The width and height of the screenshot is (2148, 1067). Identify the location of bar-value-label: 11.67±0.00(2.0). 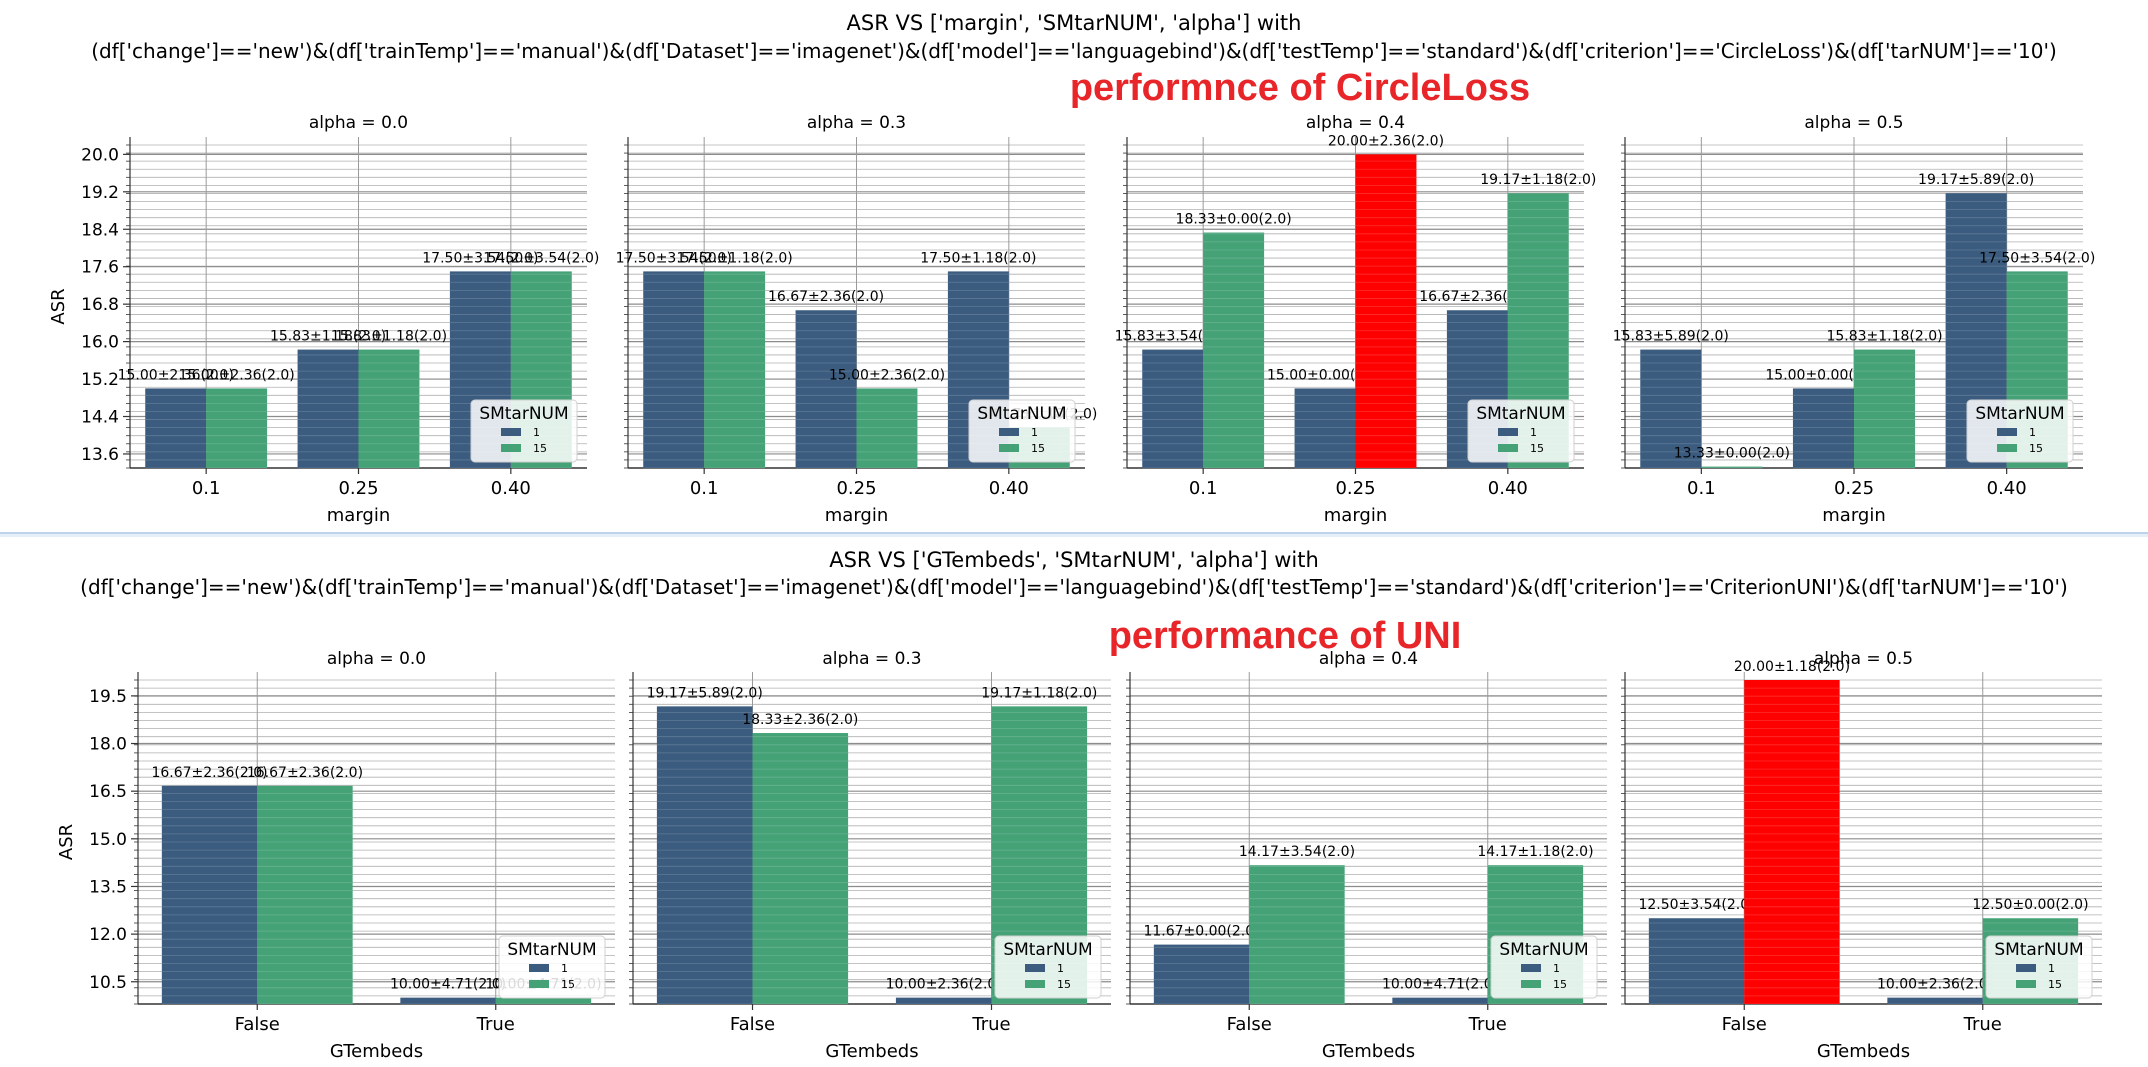
(1201, 932).